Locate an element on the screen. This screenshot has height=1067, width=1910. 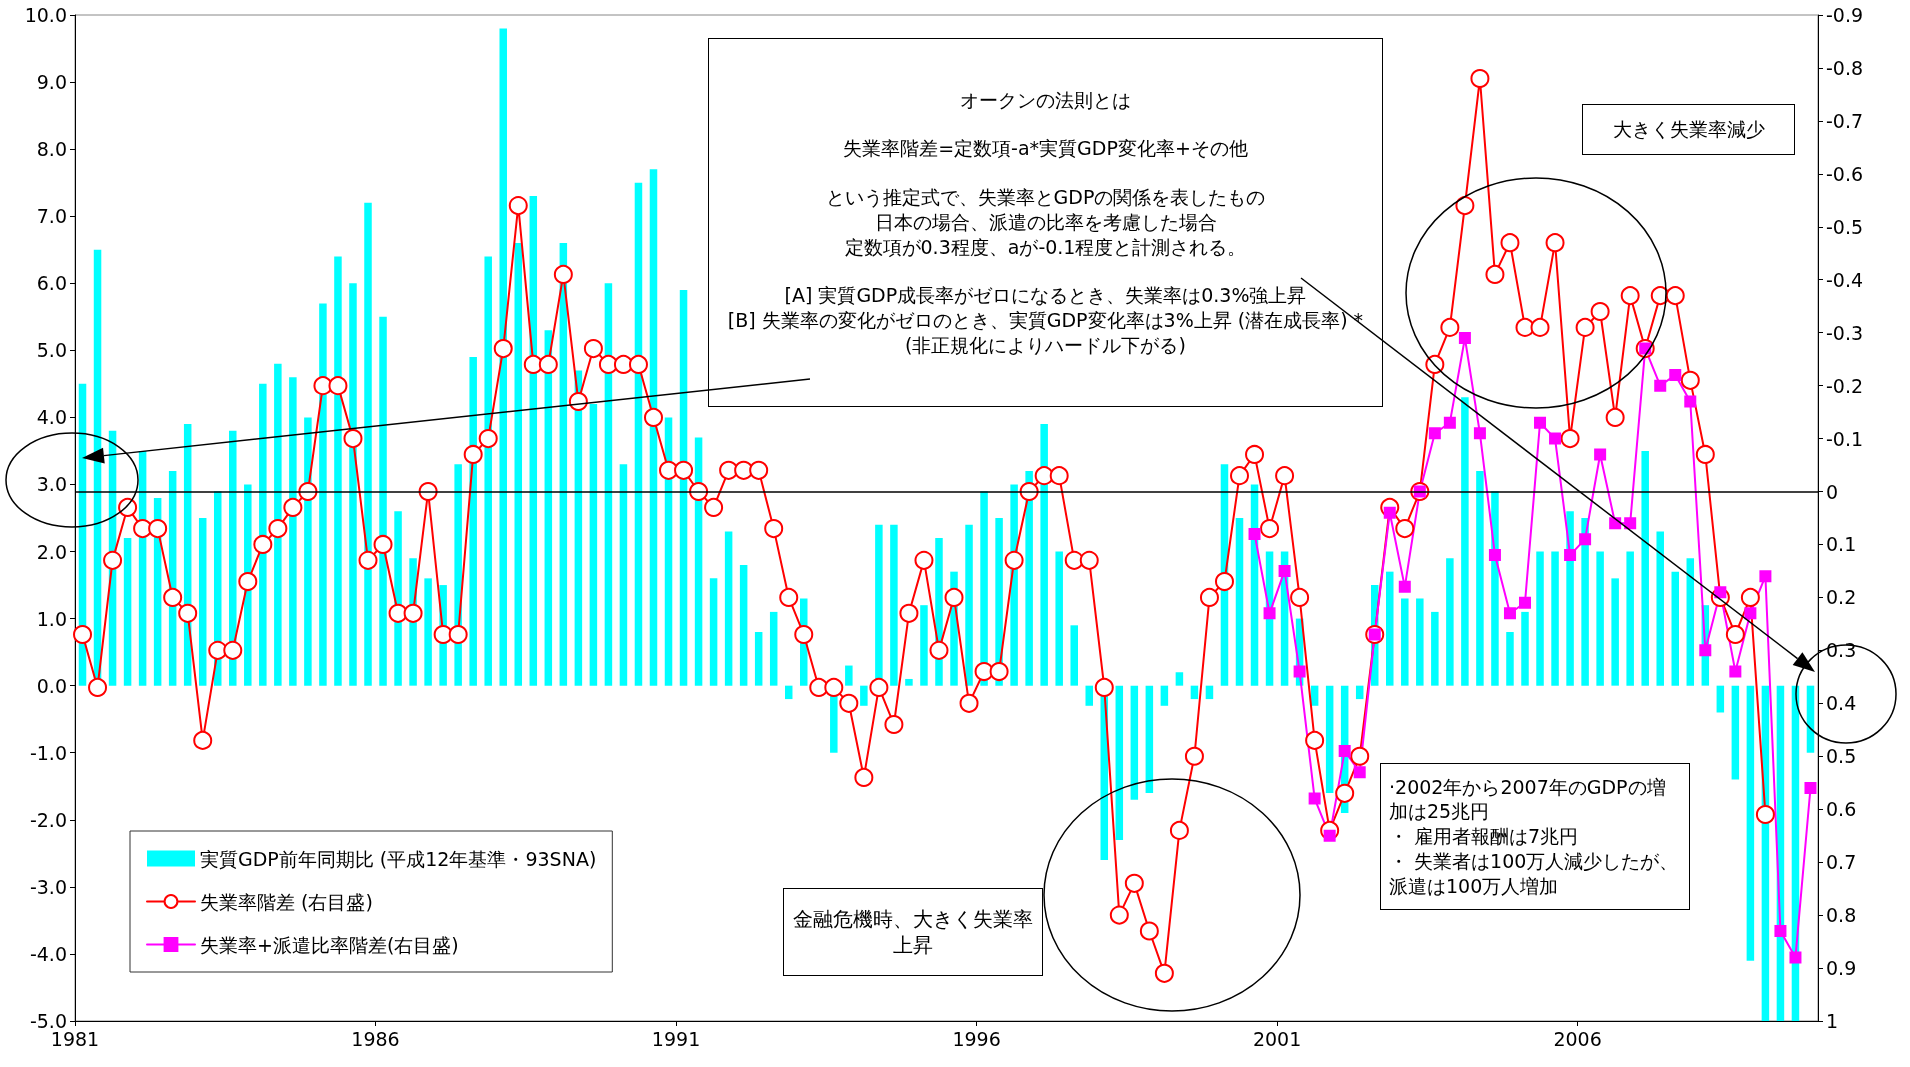
y2-tick-label: 0.4 is located at coordinates (1841, 703).